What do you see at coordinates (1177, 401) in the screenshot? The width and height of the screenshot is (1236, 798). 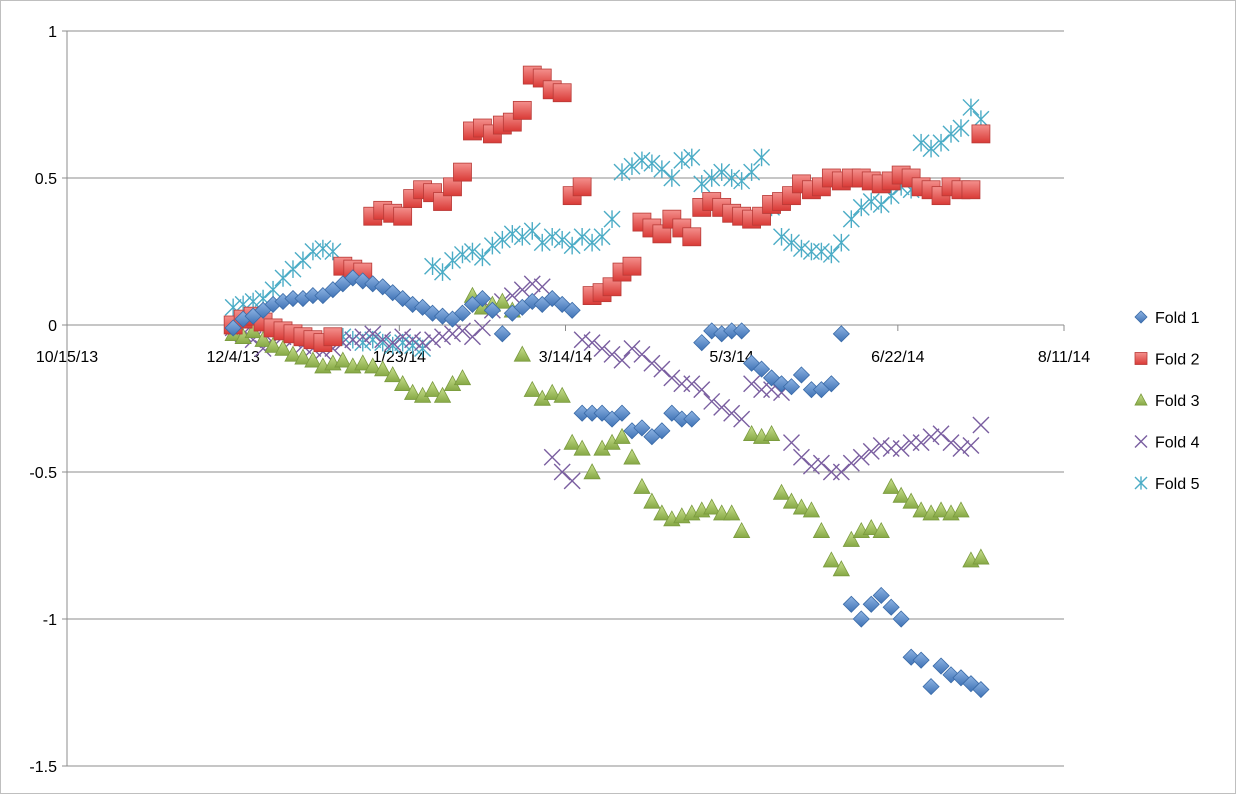 I see `legend-label: Fold 3` at bounding box center [1177, 401].